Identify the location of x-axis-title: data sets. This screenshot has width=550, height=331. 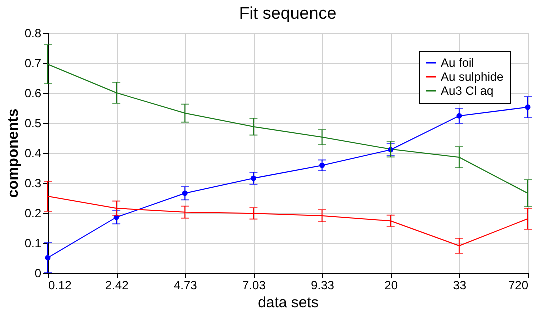
(288, 303).